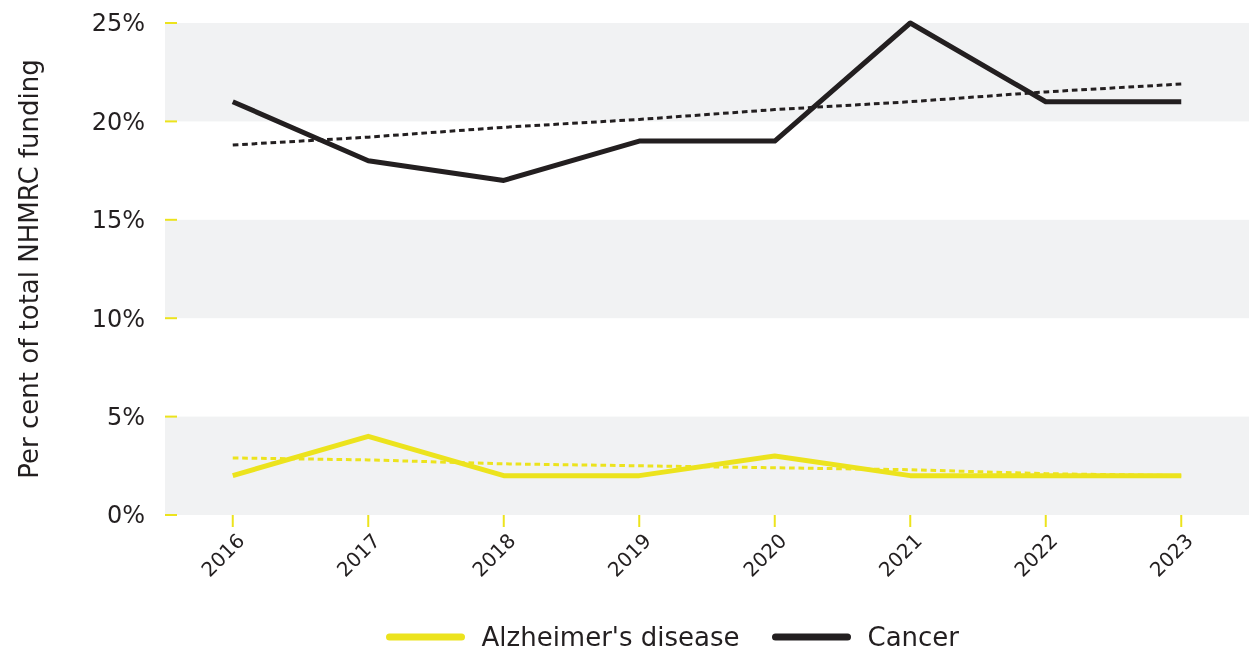  Describe the element at coordinates (29, 269) in the screenshot. I see `y-axis-title: Per cent of total NHMRC funding` at that location.